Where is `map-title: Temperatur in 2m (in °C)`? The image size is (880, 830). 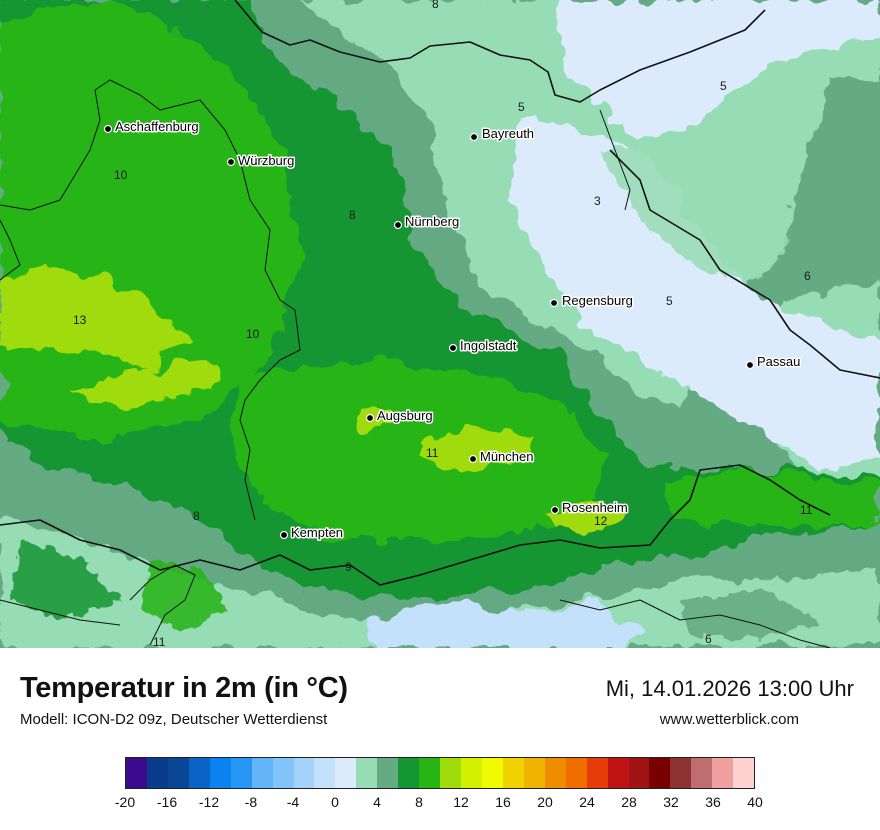
map-title: Temperatur in 2m (in °C) is located at coordinates (184, 688).